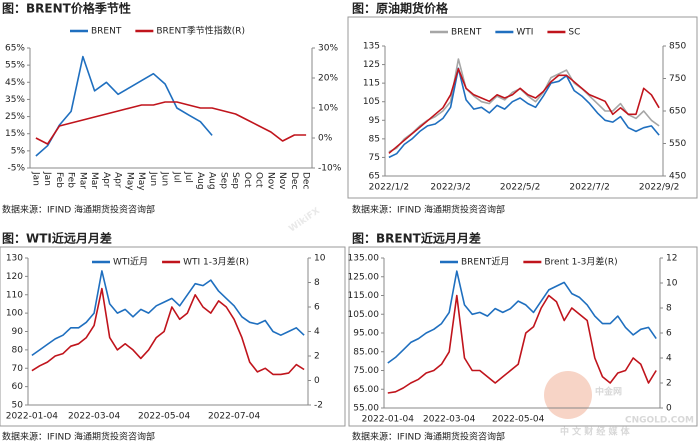 Image resolution: width=698 pixels, height=447 pixels. I want to click on y2-tick-label: 30%, so click(328, 49).